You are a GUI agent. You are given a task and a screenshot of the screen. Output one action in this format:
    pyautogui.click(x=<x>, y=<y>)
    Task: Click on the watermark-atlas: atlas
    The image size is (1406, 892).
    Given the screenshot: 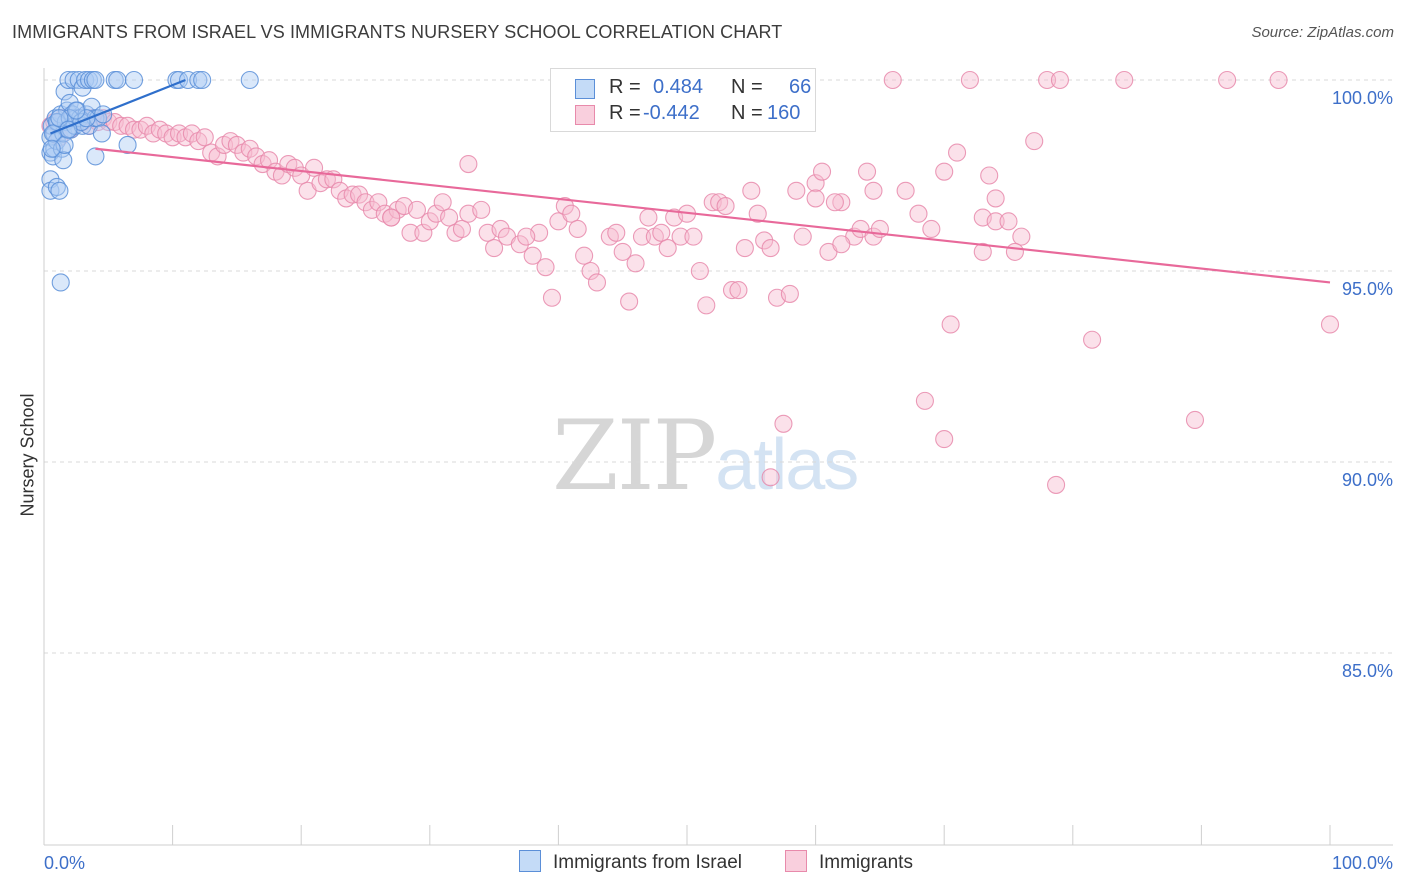 What is the action you would take?
    pyautogui.click(x=787, y=465)
    